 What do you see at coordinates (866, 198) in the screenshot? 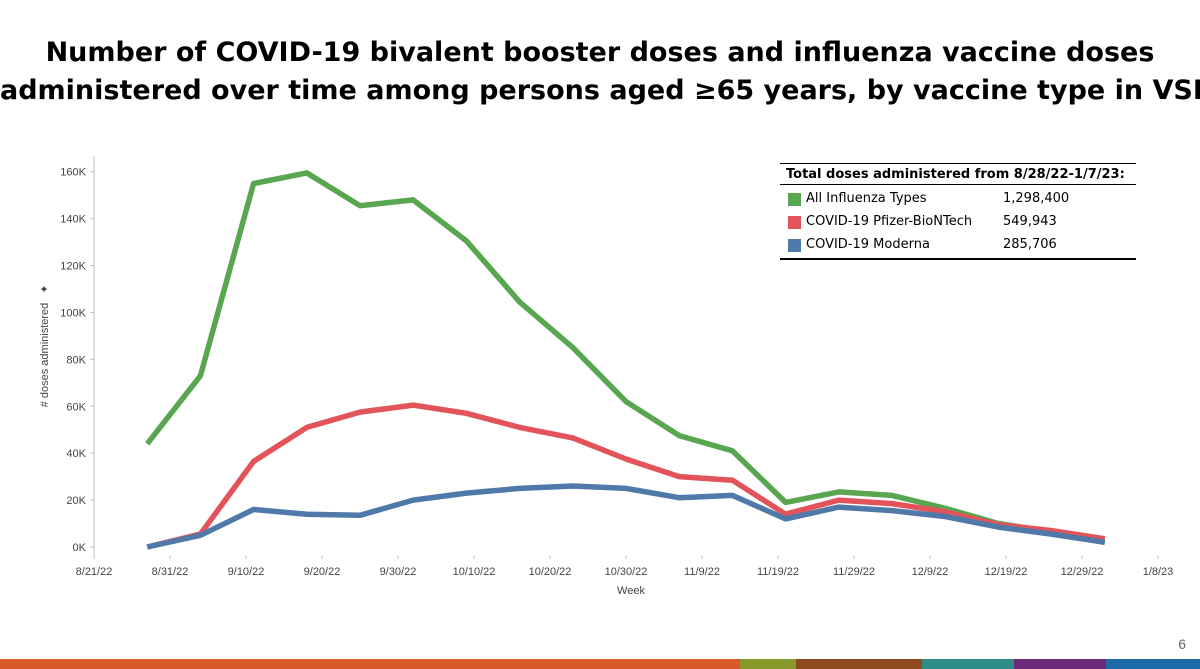
I see `legend-name: All Influenza Types` at bounding box center [866, 198].